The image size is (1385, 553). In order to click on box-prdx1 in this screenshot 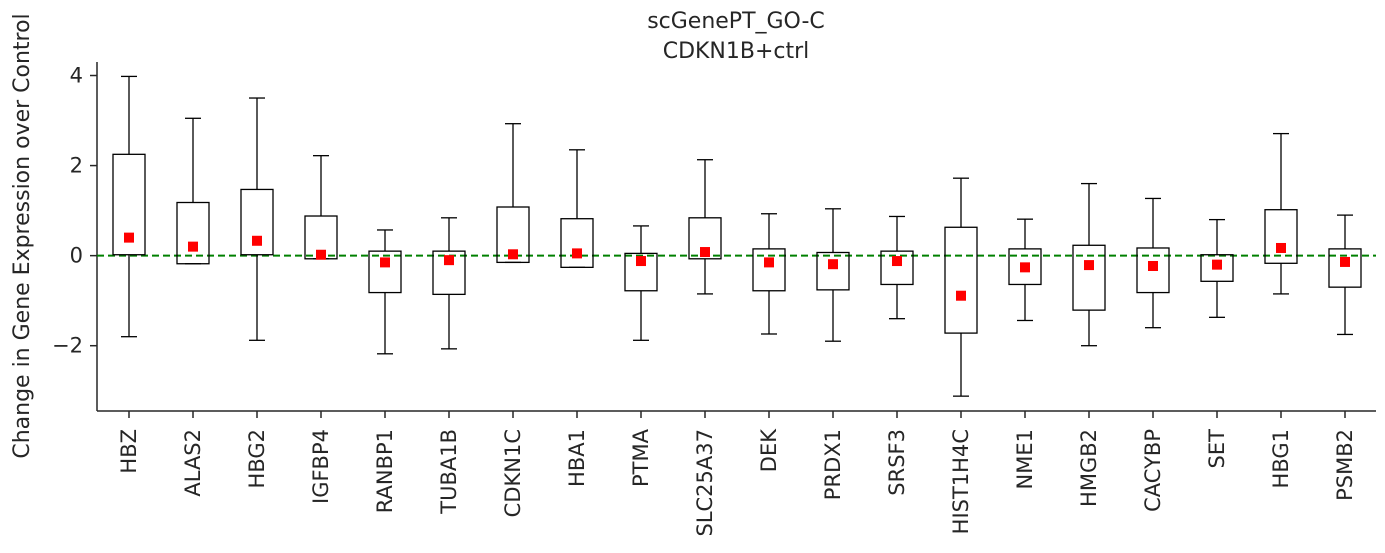, I will do `click(833, 271)`.